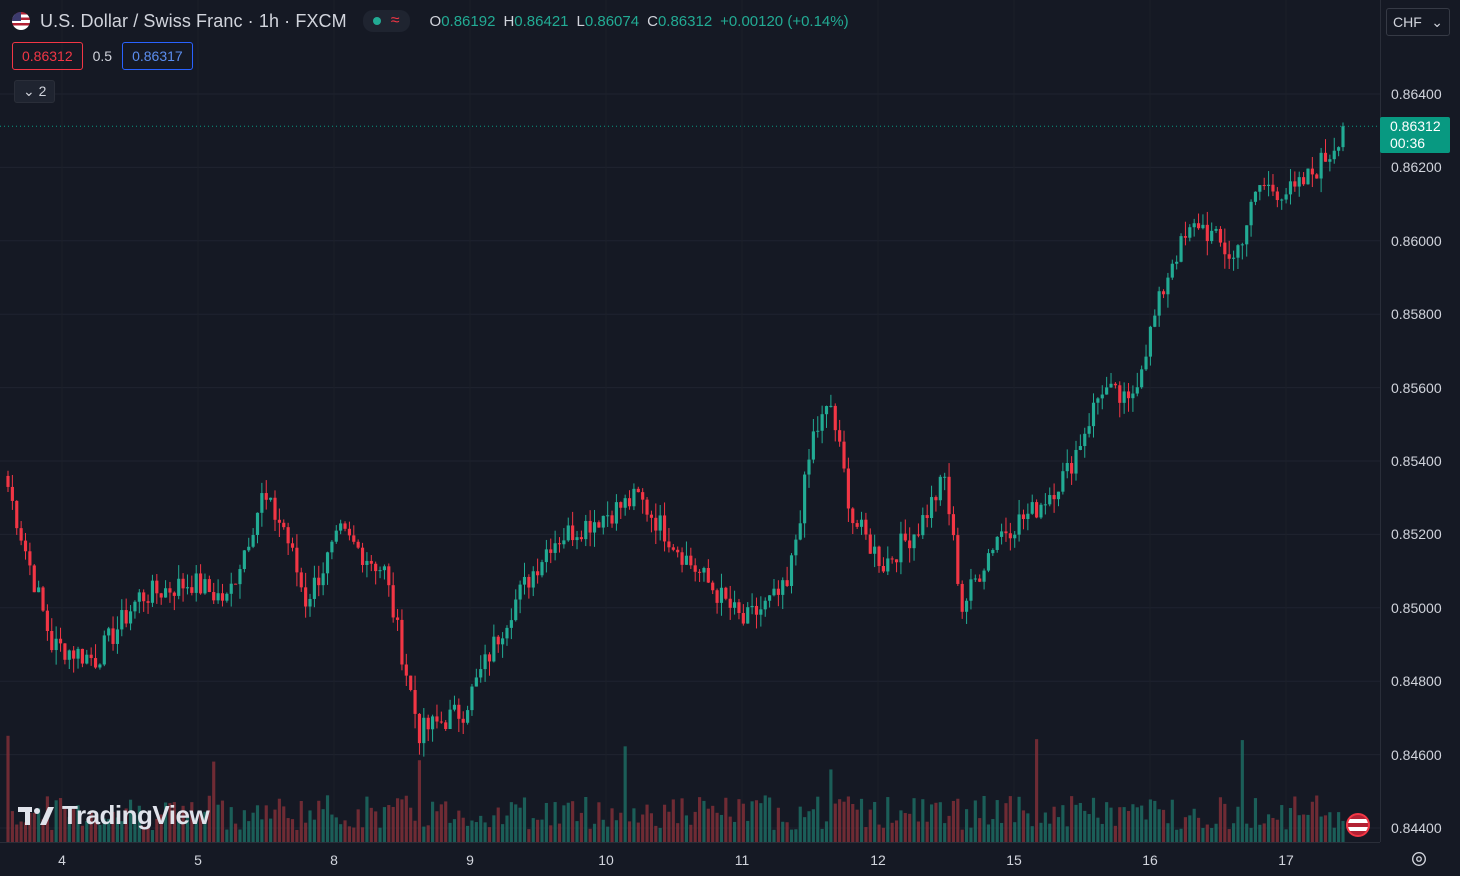 This screenshot has width=1460, height=876. I want to click on us-economic-event-icon, so click(1358, 825).